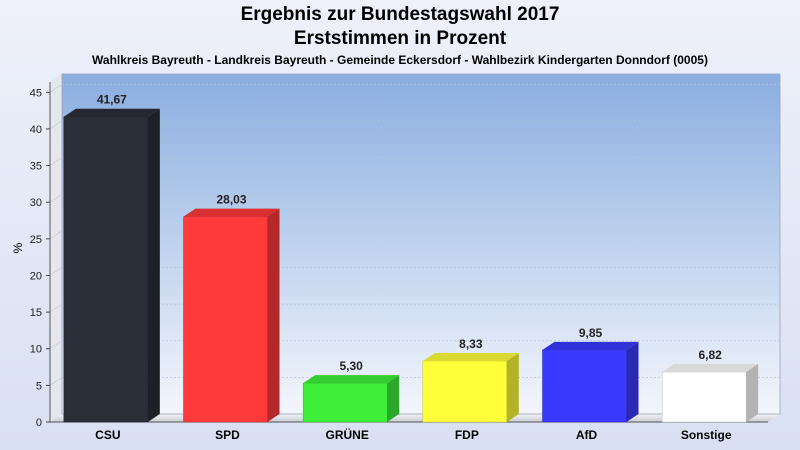 The width and height of the screenshot is (800, 450). Describe the element at coordinates (18, 247) in the screenshot. I see `y-axis-label: %` at that location.